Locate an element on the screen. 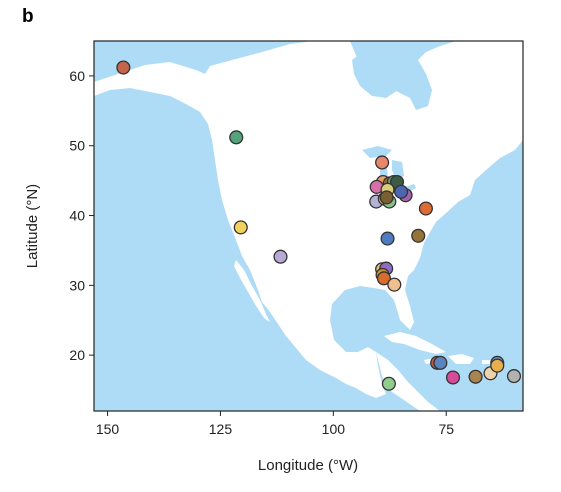  lake-huron is located at coordinates (398, 170).